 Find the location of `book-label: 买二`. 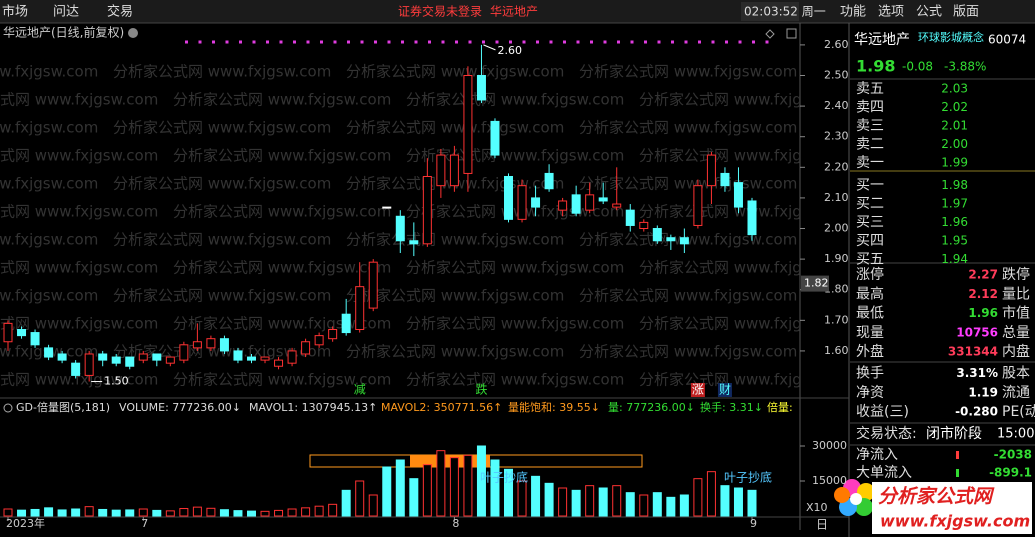

book-label: 买二 is located at coordinates (870, 204).